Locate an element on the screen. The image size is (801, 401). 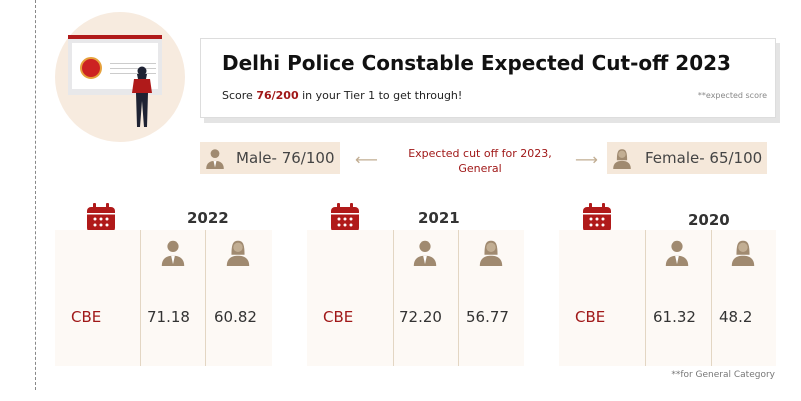
male-cutoff: 71.18 is located at coordinates (168, 317).